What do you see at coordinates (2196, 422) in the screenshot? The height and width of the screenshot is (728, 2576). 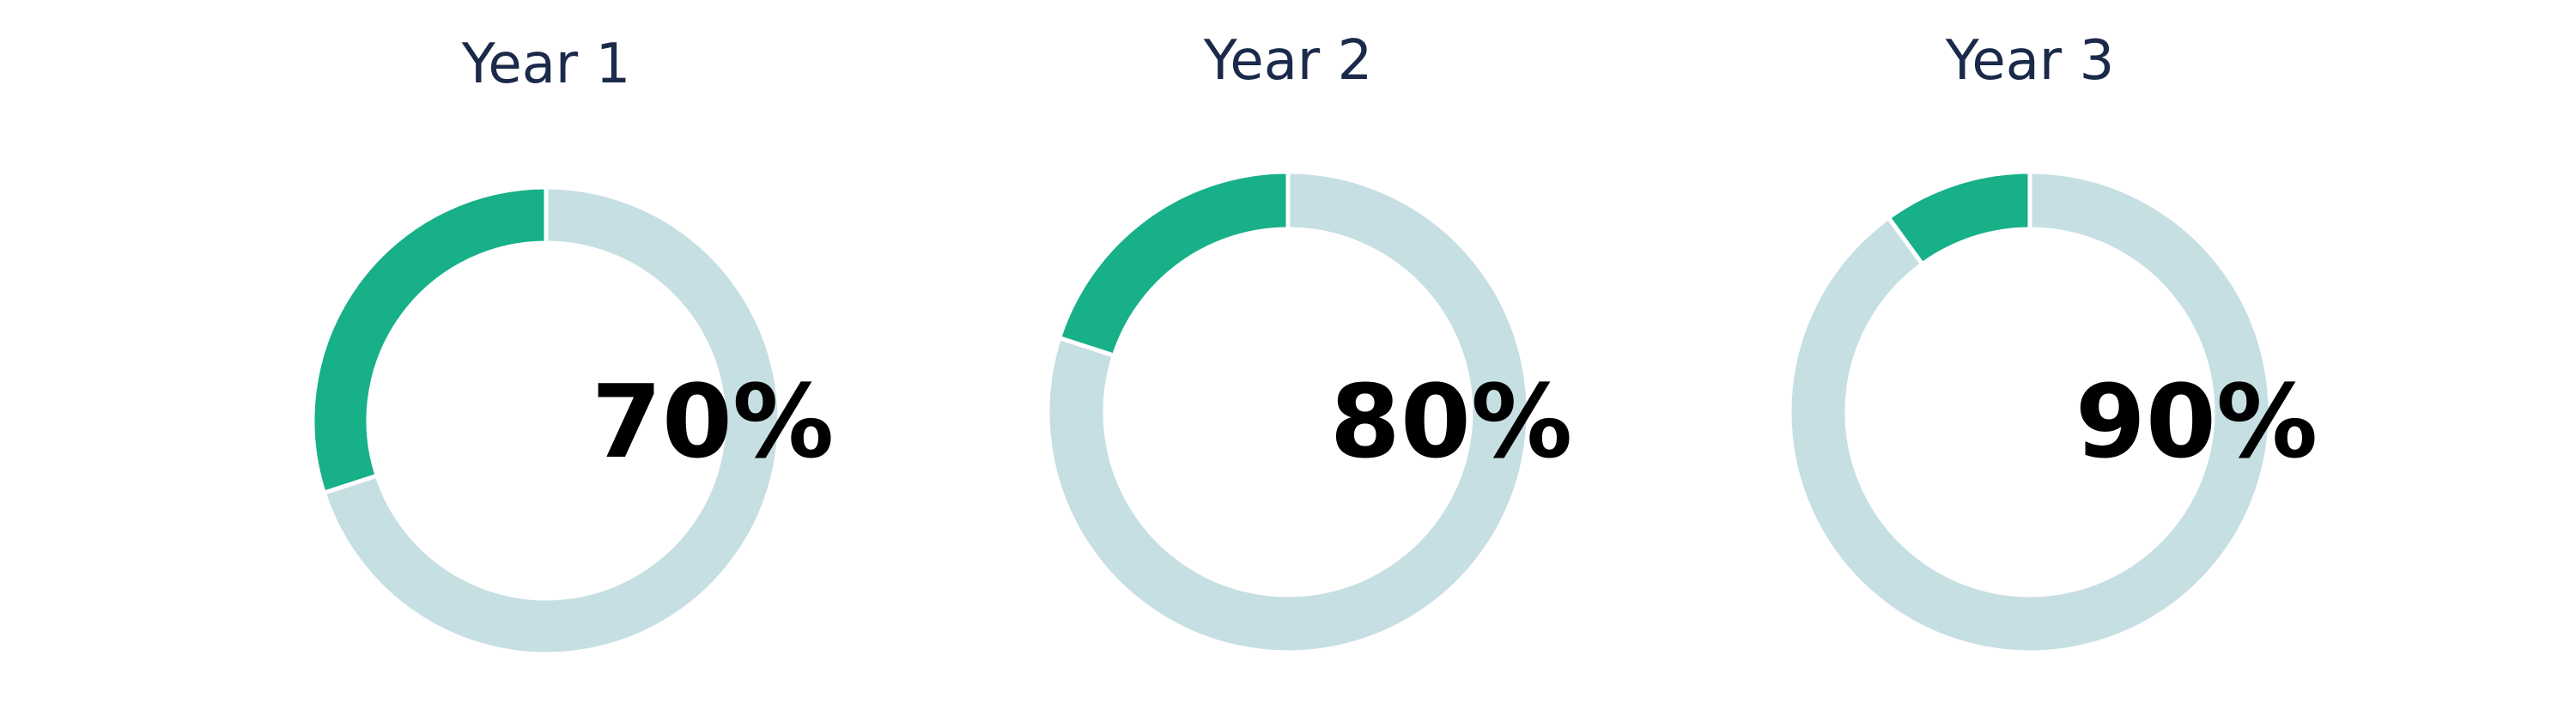 I see `center-value: 90%` at bounding box center [2196, 422].